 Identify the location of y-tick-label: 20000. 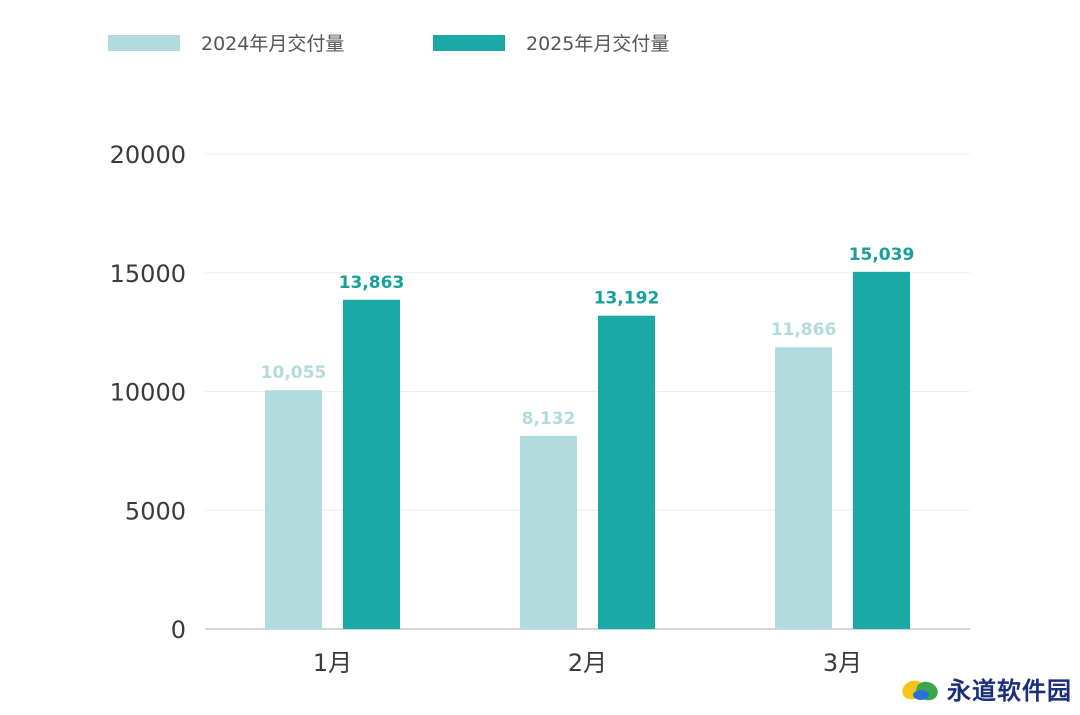
(148, 155).